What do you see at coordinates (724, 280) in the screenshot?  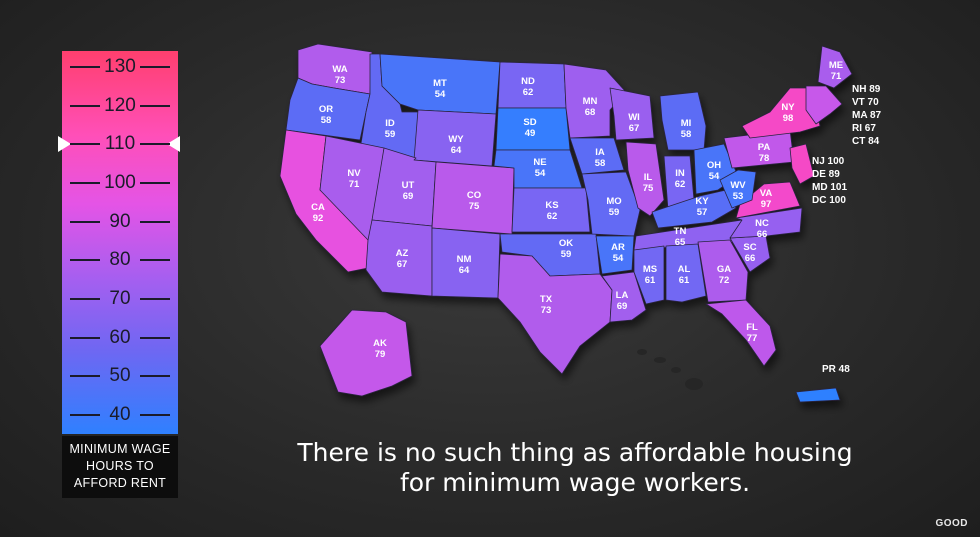 I see `state-value-ga: 72` at bounding box center [724, 280].